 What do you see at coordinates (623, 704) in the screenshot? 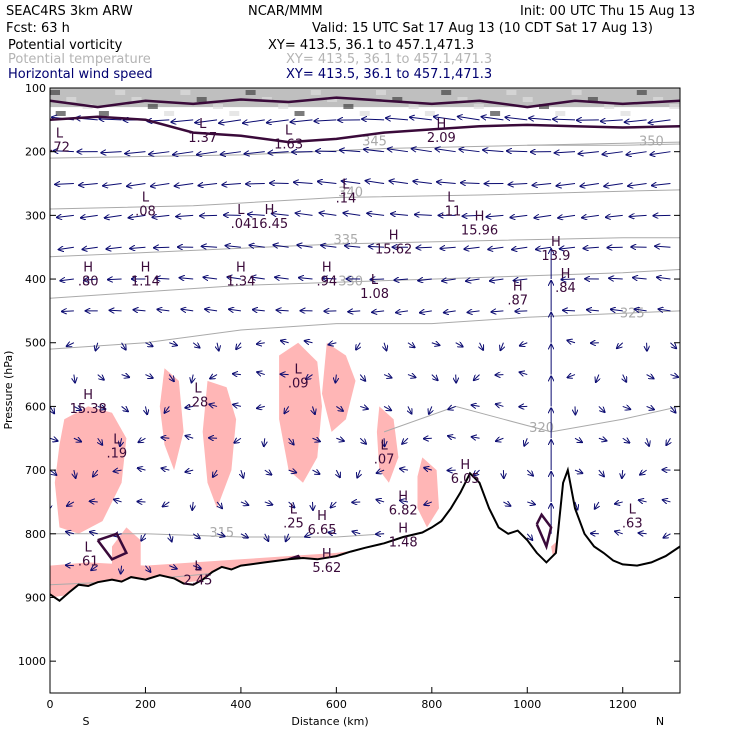
I see `x-tick-label-1200: 1200` at bounding box center [623, 704].